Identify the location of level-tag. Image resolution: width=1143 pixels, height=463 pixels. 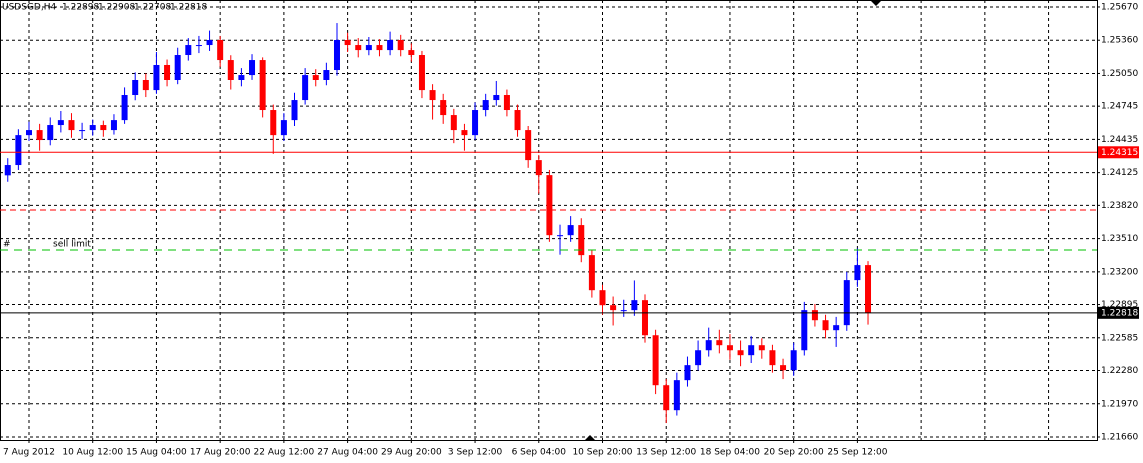
(1118, 312).